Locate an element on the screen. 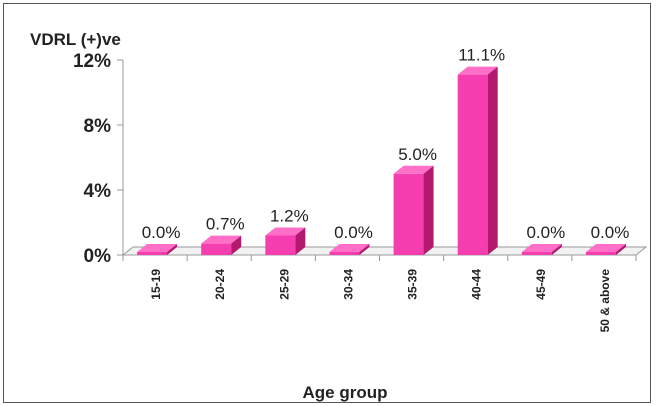  x-tick-label: 15-19 is located at coordinates (156, 284).